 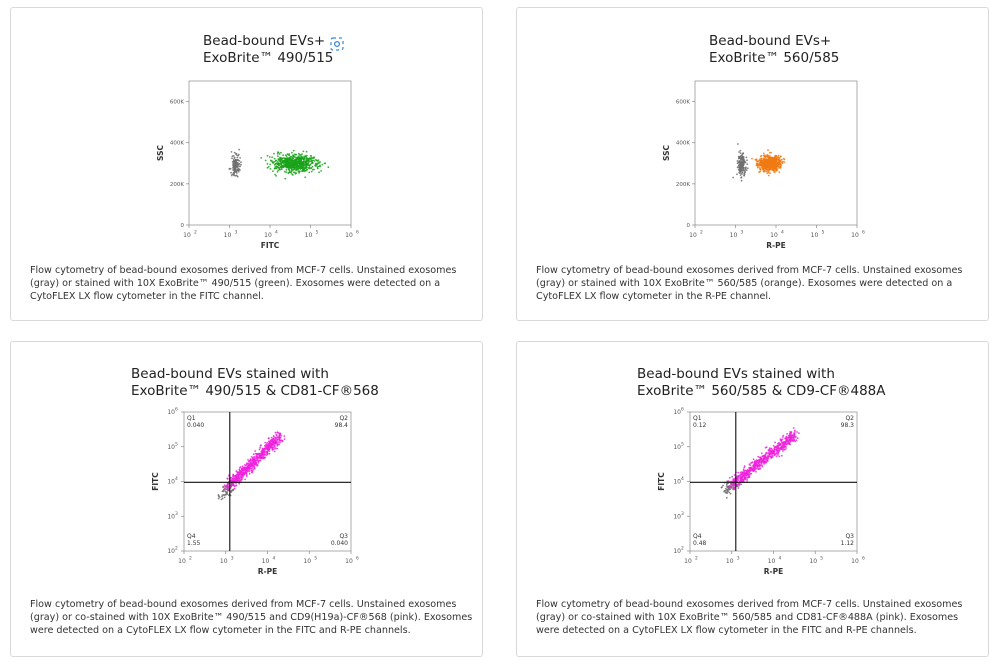 I want to click on quadrant-label: Q4, so click(x=191, y=536).